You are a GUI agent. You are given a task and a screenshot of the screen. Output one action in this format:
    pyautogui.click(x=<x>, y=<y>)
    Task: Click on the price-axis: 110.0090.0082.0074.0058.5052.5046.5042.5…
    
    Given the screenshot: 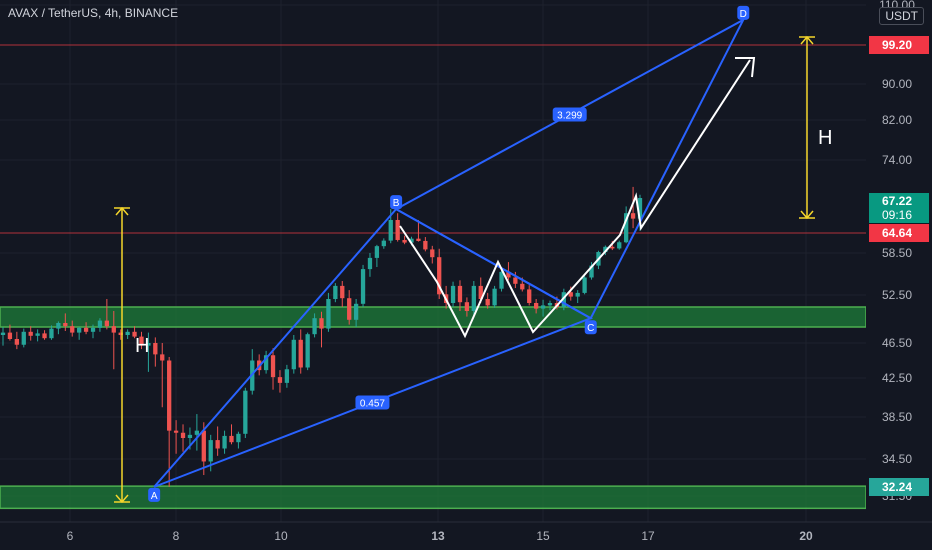 What is the action you would take?
    pyautogui.click(x=899, y=275)
    